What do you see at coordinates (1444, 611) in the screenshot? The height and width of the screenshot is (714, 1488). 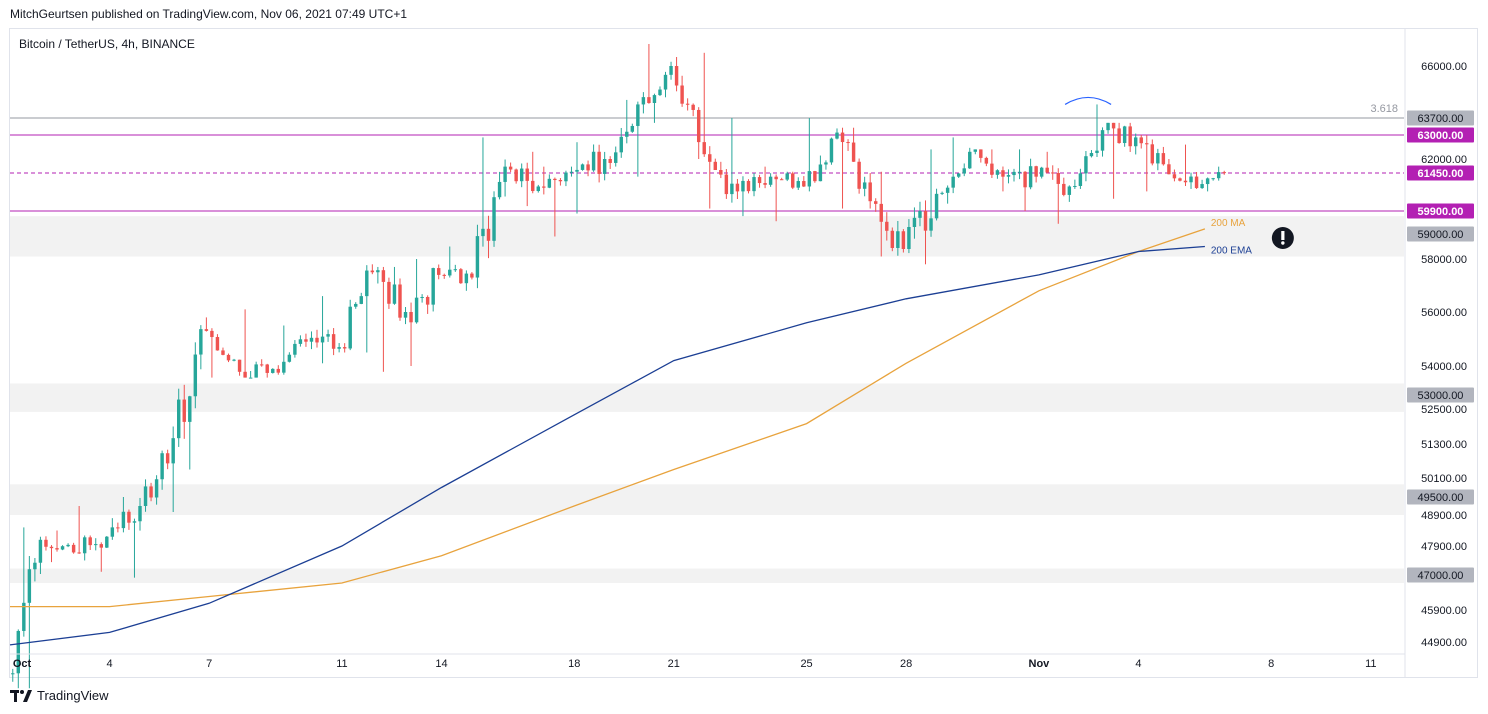 I see `price-tick-label: 45900.00` at bounding box center [1444, 611].